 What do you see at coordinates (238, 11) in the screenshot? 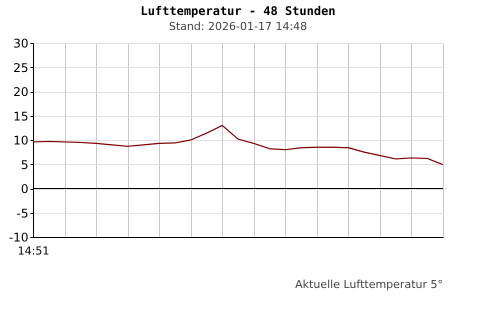
I see `chart-title: Lufttemperatur - 48 Stunden` at bounding box center [238, 11].